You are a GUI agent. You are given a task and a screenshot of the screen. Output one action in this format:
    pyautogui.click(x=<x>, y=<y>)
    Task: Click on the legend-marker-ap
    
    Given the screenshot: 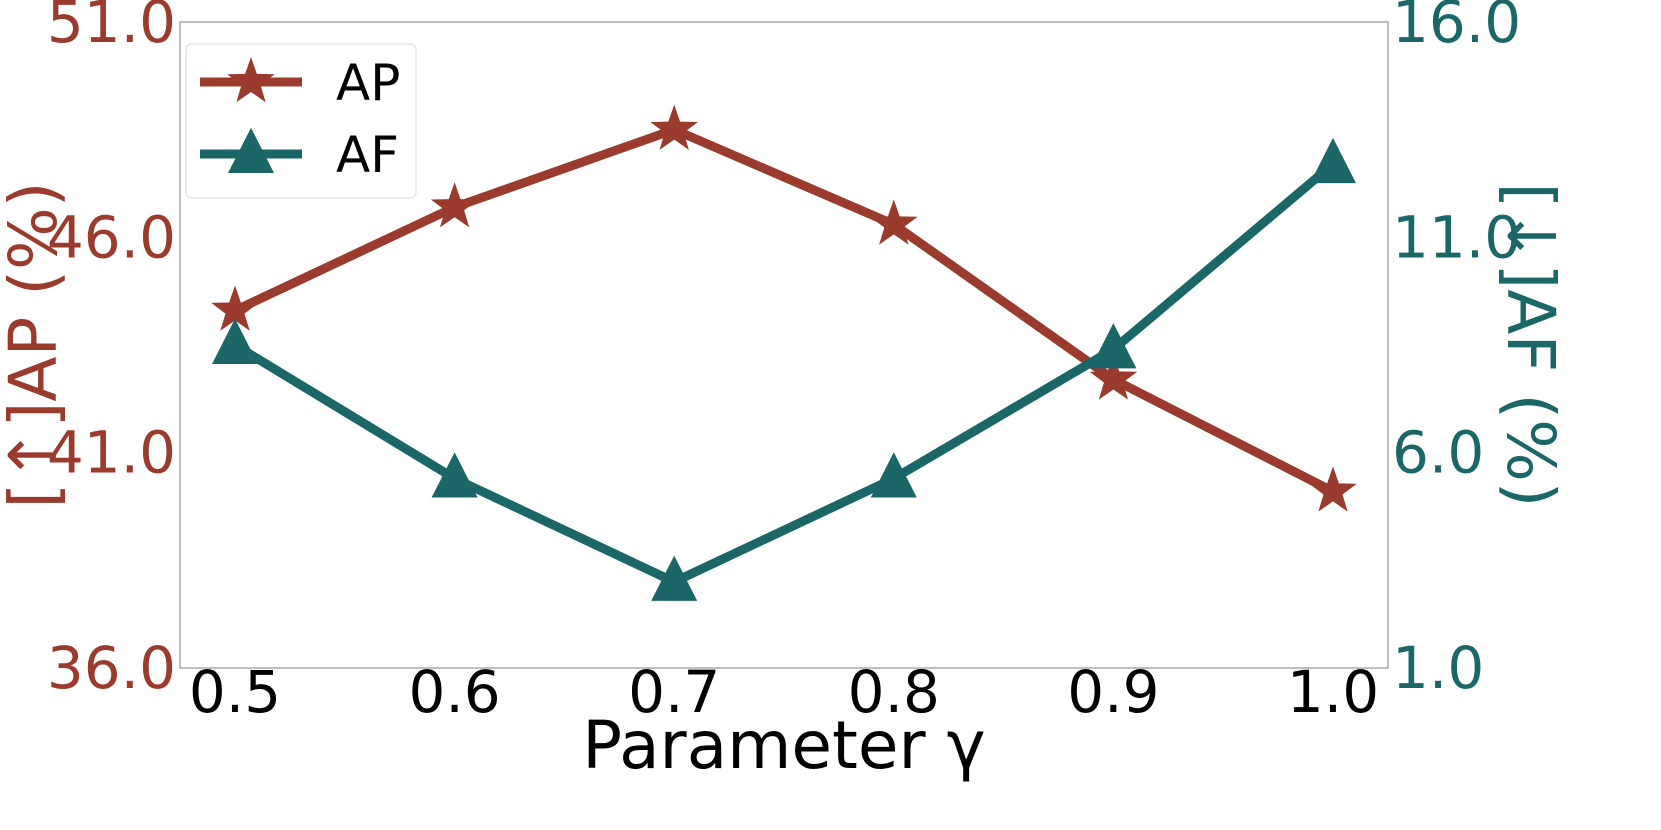 What is the action you would take?
    pyautogui.click(x=251, y=80)
    